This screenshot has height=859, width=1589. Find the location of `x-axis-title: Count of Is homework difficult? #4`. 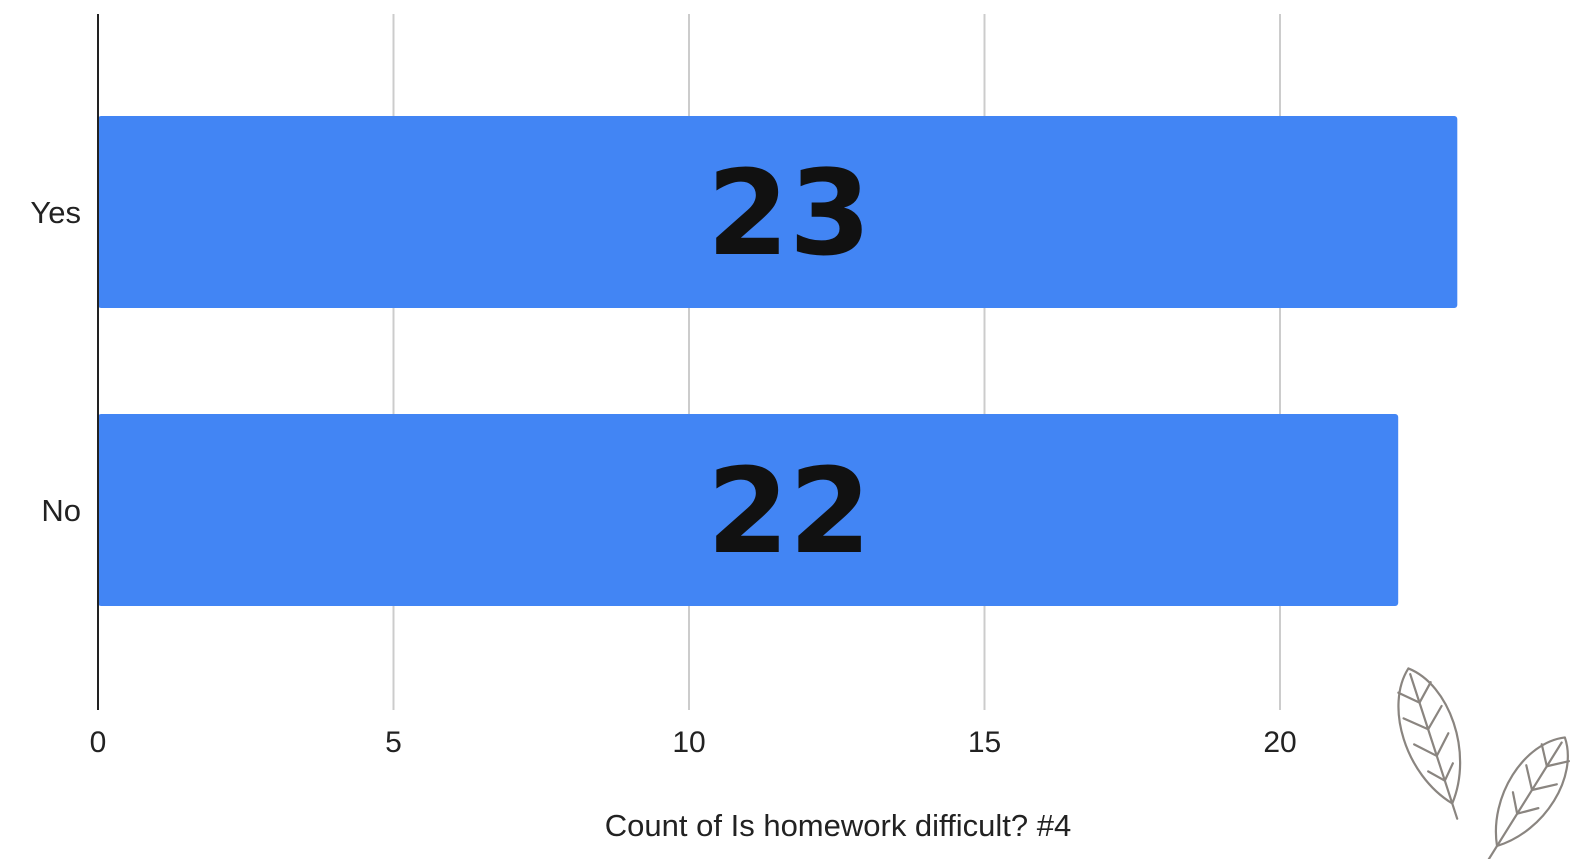

x-axis-title: Count of Is homework difficult? #4 is located at coordinates (838, 825).